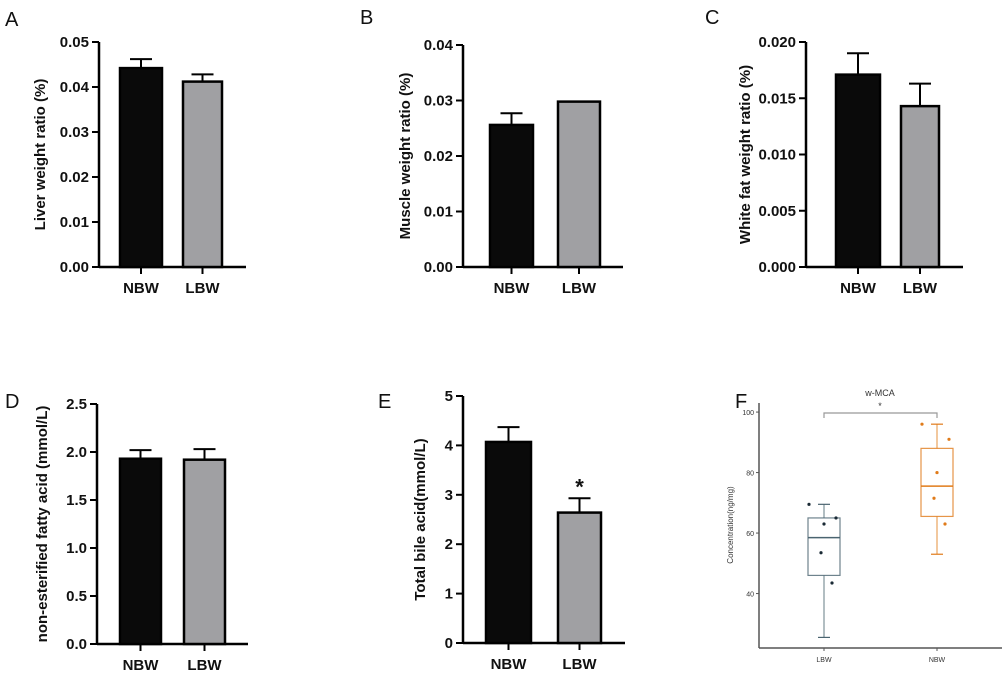 The height and width of the screenshot is (680, 1005). Describe the element at coordinates (937, 482) in the screenshot. I see `box-nbw` at that location.